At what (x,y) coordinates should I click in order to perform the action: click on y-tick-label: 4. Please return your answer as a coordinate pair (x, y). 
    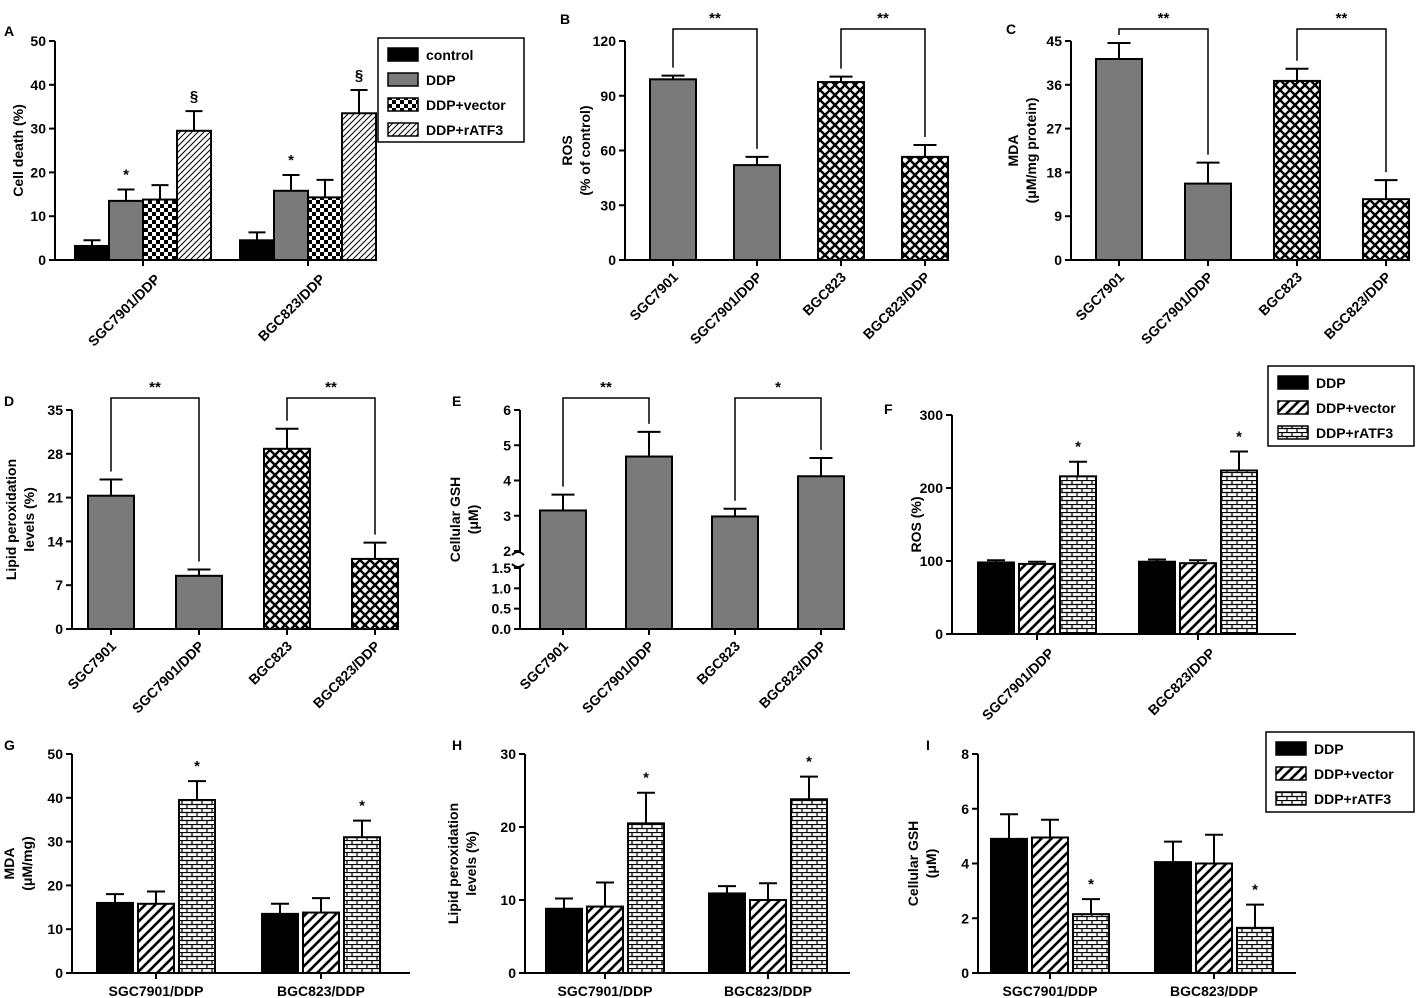
    Looking at the image, I should click on (965, 864).